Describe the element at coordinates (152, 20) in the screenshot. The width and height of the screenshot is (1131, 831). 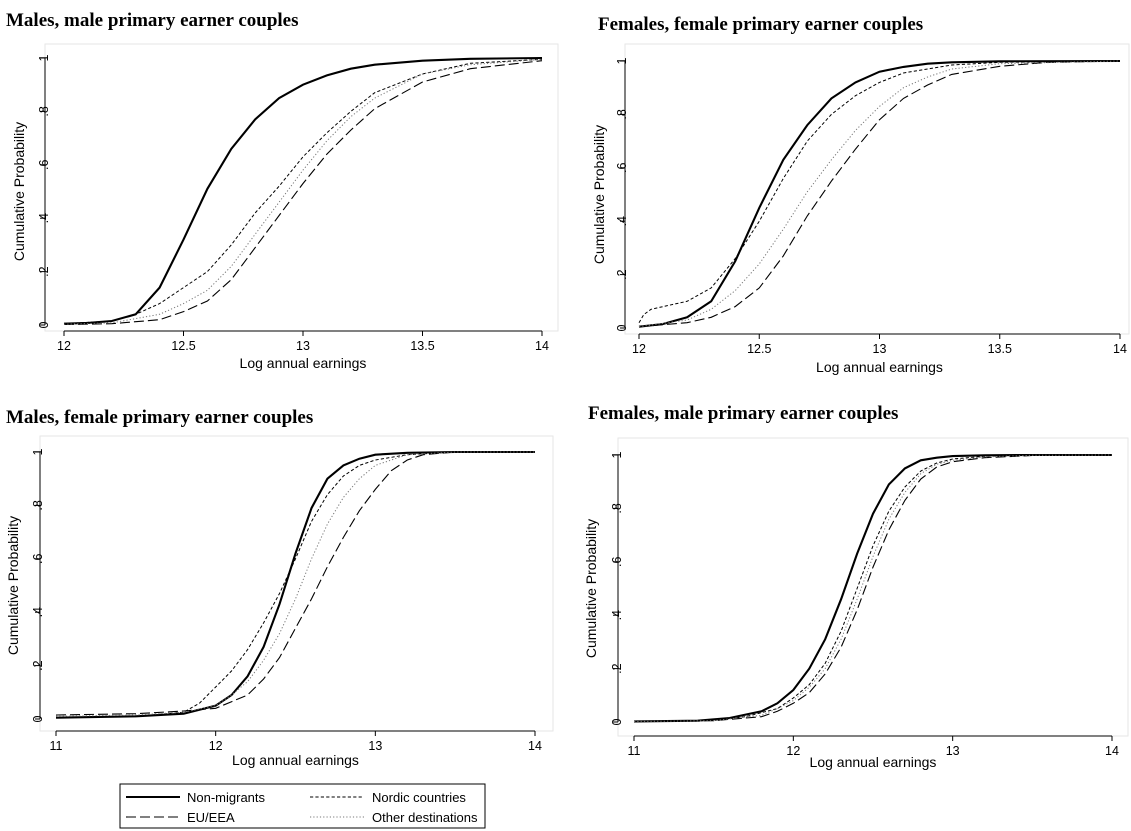
I see `chart-title: Males, male primary earner couples` at that location.